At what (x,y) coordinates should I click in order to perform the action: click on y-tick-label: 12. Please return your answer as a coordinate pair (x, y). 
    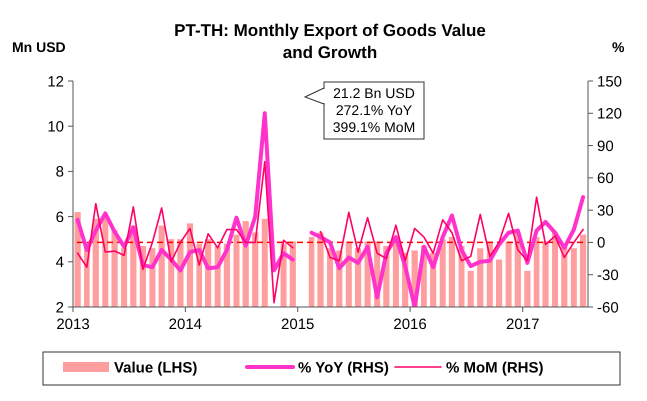
    Looking at the image, I should click on (55, 81).